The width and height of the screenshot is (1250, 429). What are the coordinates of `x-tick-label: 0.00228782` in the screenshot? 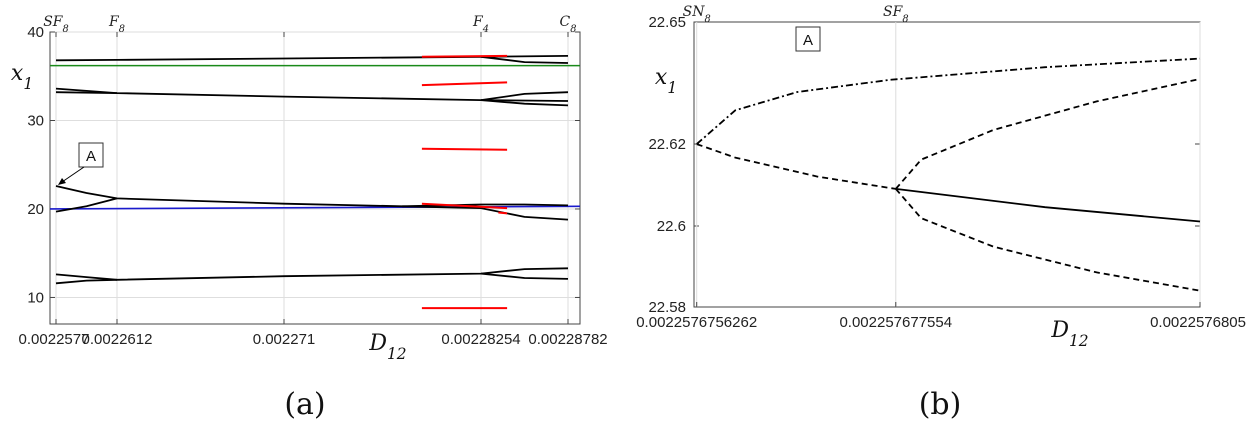 It's located at (567, 339).